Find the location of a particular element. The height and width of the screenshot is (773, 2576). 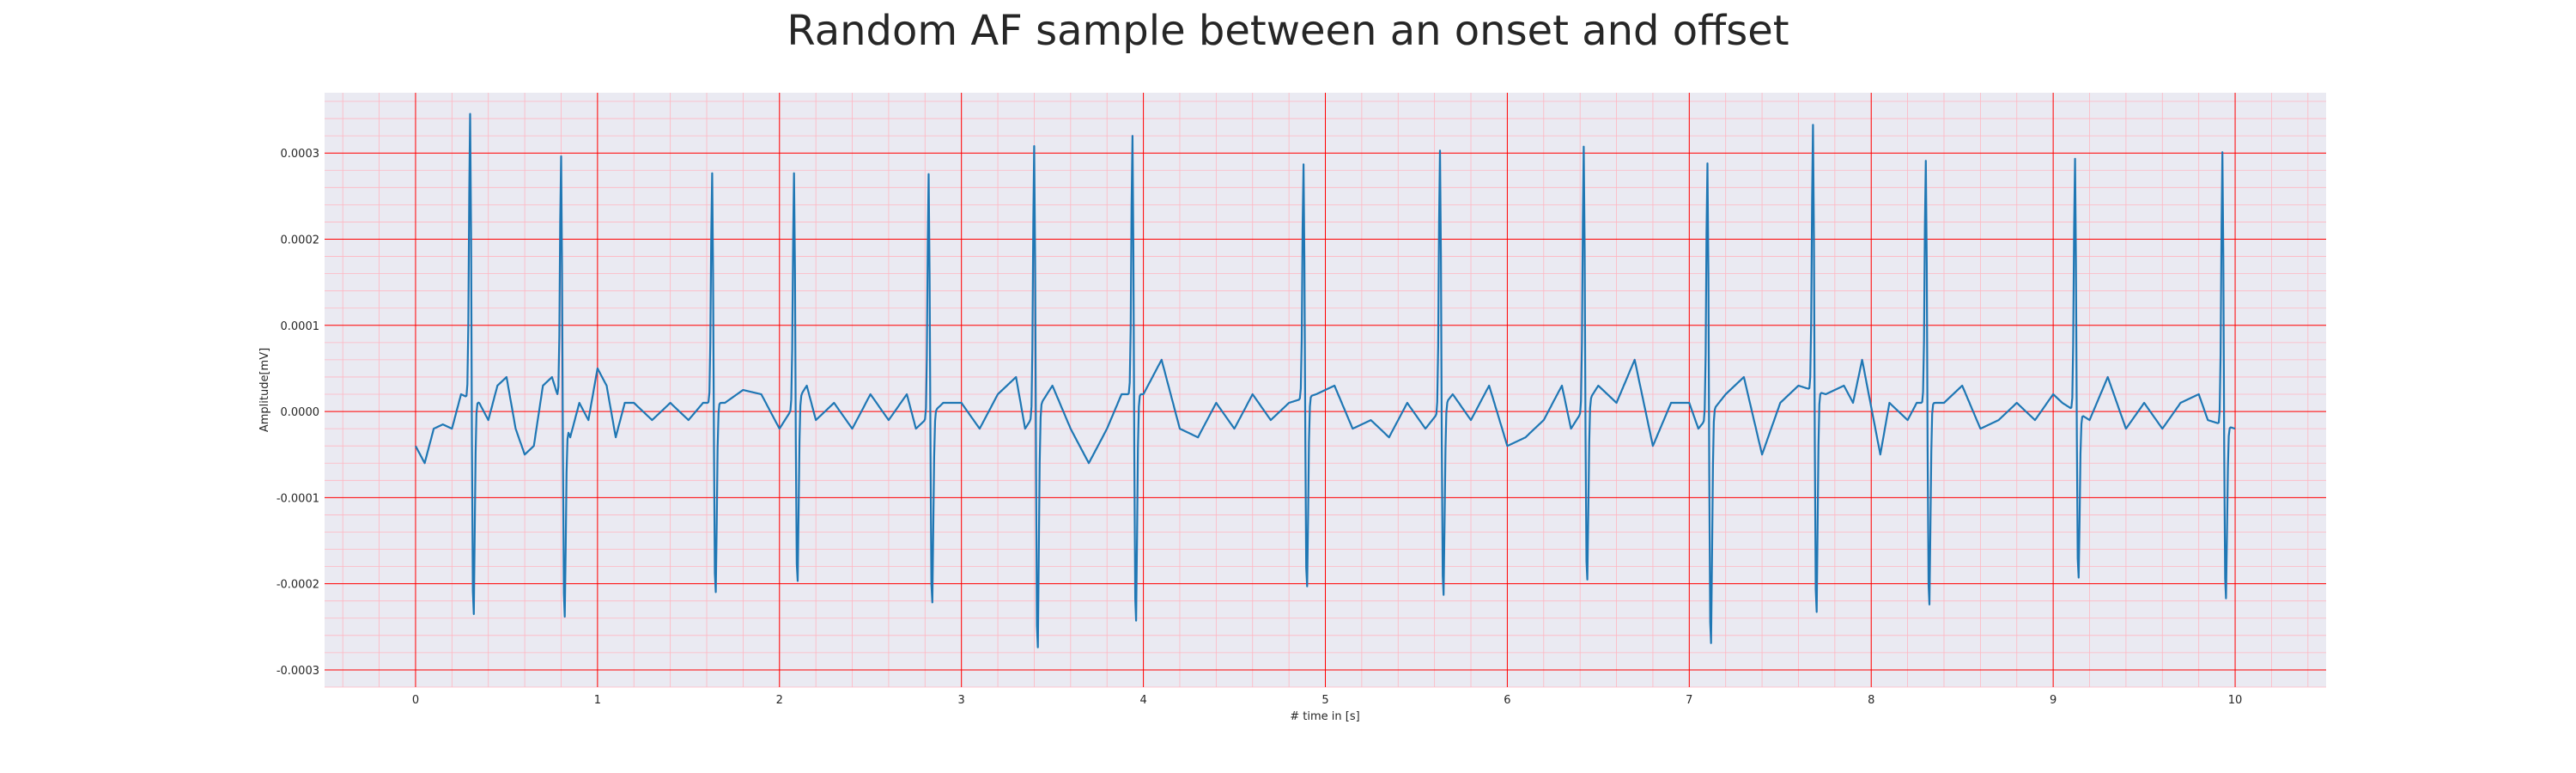

y-axis-label: Amplitude[mV] is located at coordinates (264, 390).